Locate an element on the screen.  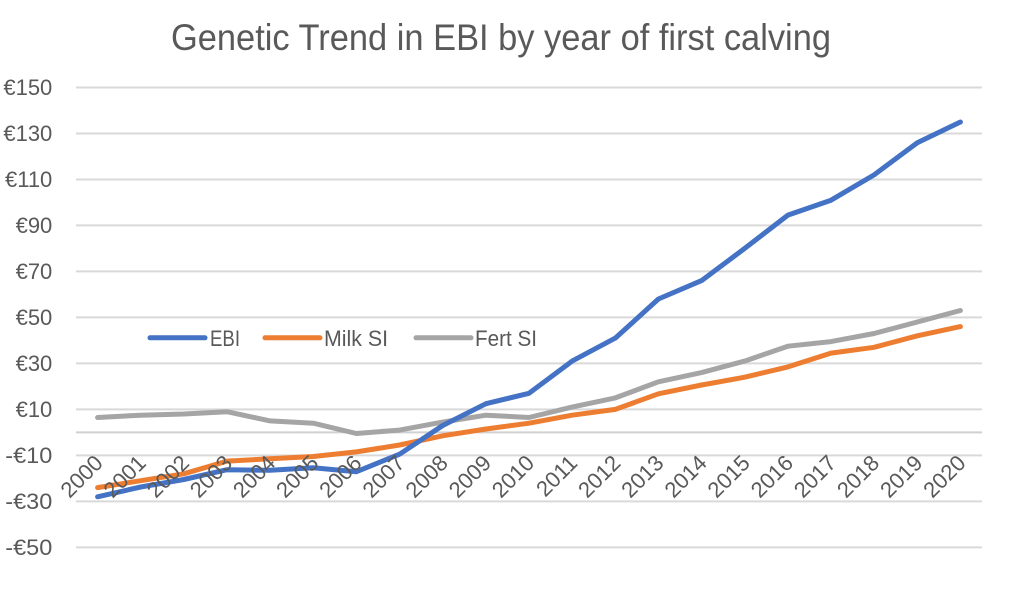
svg-text: €10 is located at coordinates (34, 409).